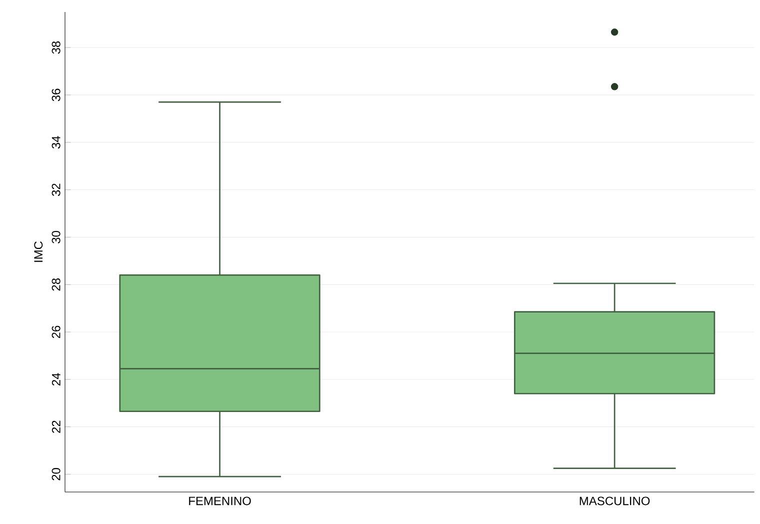 This screenshot has height=524, width=760. I want to click on y-tick-label: 34, so click(56, 142).